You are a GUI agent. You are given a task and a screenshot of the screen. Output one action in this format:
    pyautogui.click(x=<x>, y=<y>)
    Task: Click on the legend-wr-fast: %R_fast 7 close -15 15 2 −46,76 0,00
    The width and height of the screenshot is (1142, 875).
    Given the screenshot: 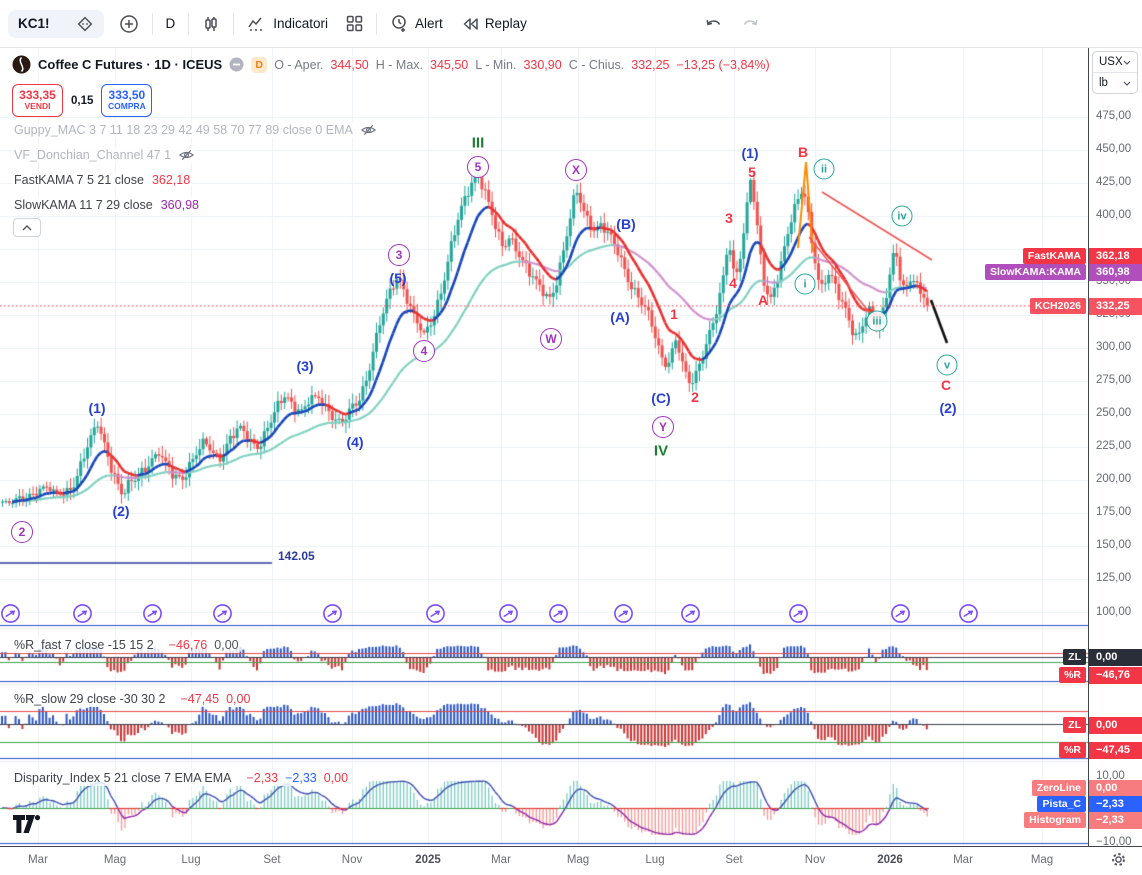 What is the action you would take?
    pyautogui.click(x=126, y=645)
    